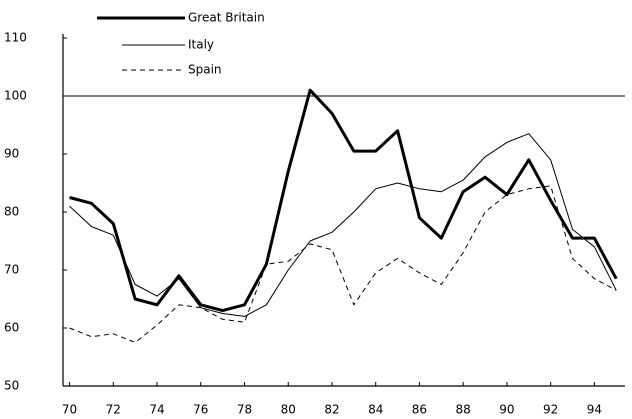 The height and width of the screenshot is (419, 632). What do you see at coordinates (156, 410) in the screenshot?
I see `x-tick-label: 74` at bounding box center [156, 410].